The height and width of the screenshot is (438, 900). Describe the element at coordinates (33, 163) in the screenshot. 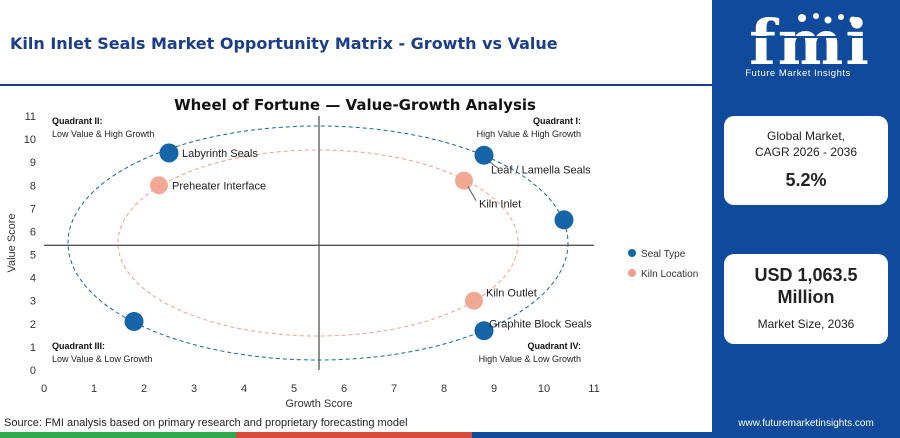

I see `y-tick-label: 9` at that location.